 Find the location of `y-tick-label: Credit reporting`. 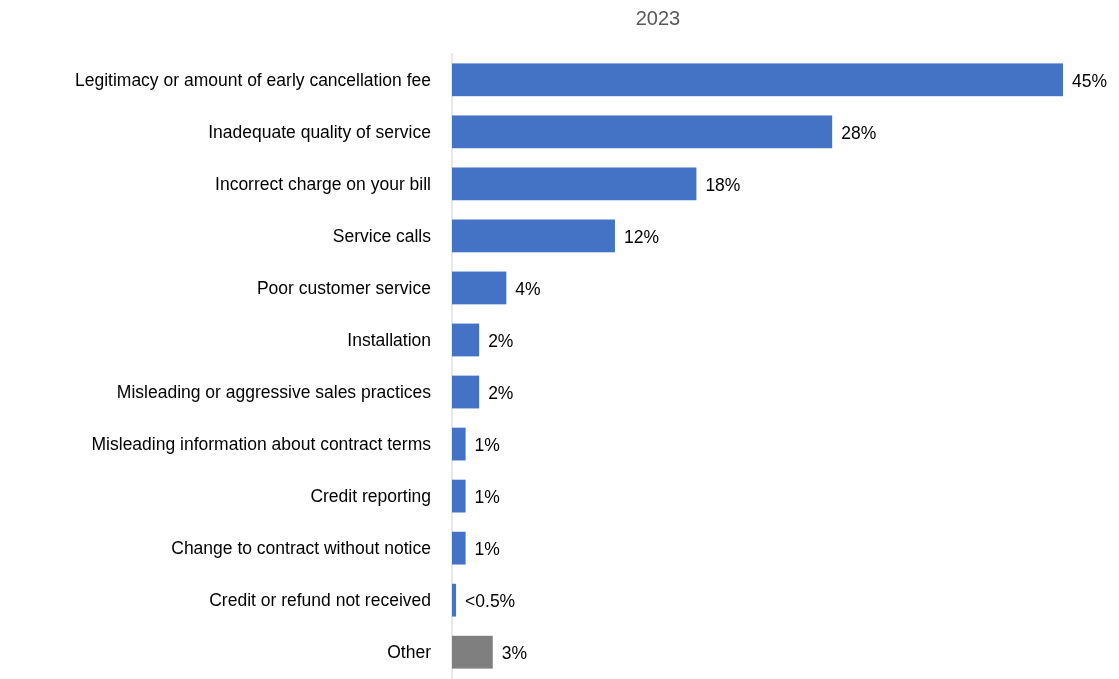

y-tick-label: Credit reporting is located at coordinates (370, 496).